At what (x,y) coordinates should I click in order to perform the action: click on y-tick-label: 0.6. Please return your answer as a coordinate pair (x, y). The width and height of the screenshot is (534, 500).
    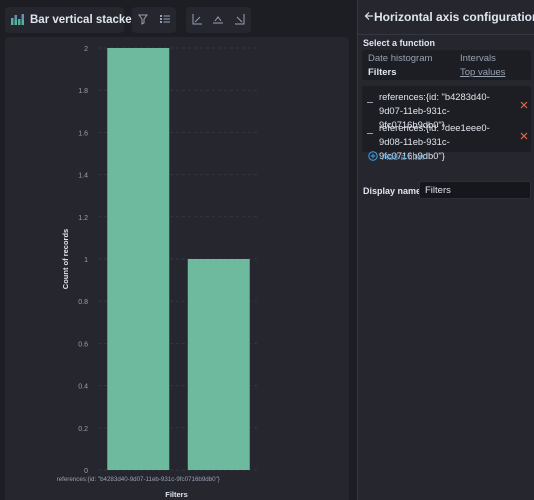
    Looking at the image, I should click on (83, 344).